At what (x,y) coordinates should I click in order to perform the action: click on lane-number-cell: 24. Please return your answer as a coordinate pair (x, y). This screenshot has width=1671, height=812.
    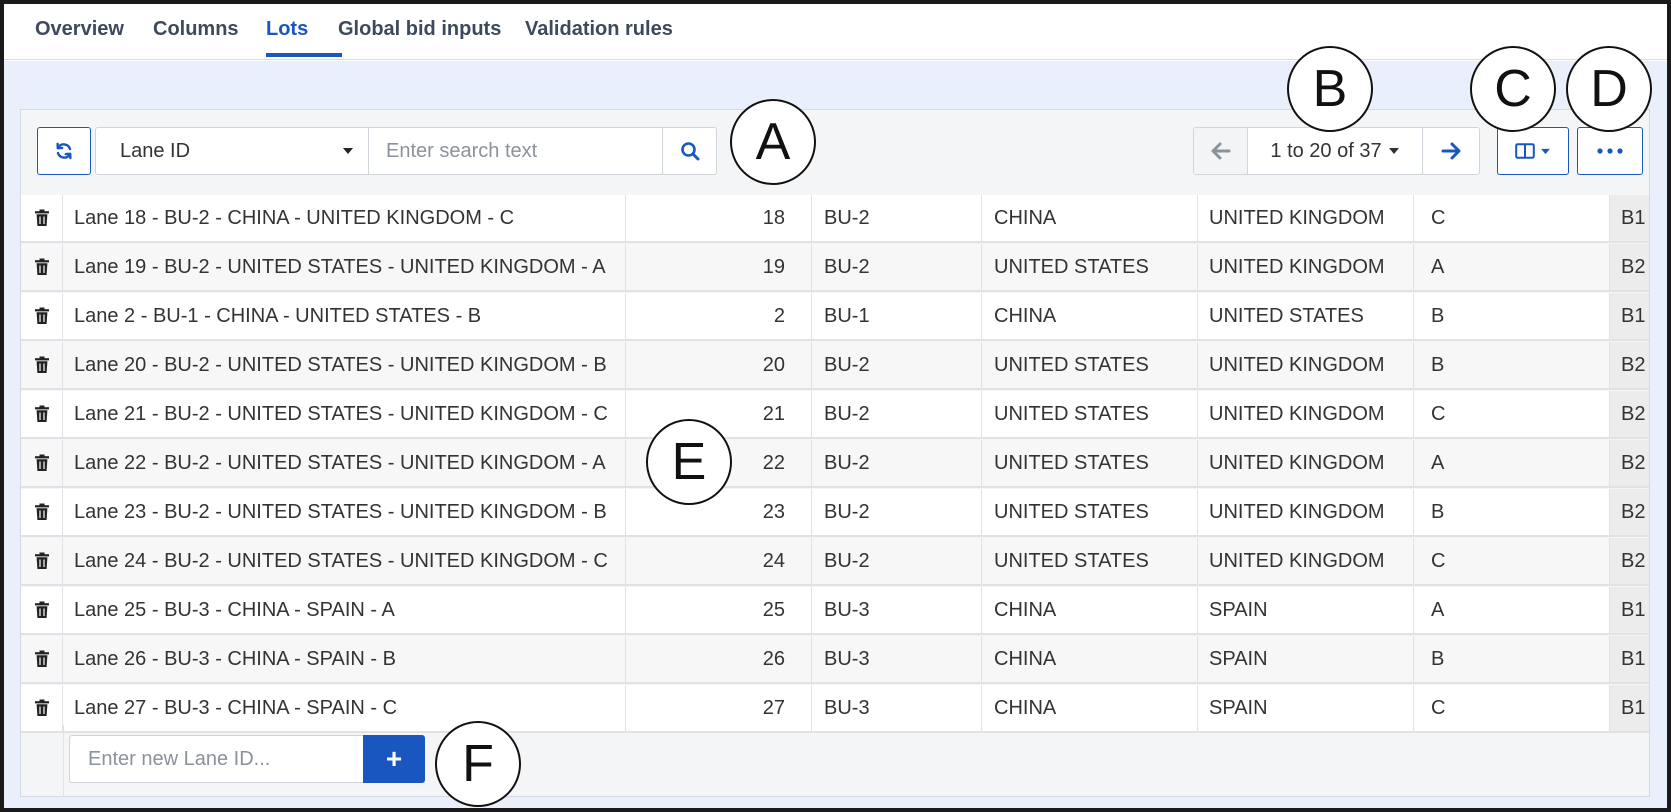
    Looking at the image, I should click on (719, 561).